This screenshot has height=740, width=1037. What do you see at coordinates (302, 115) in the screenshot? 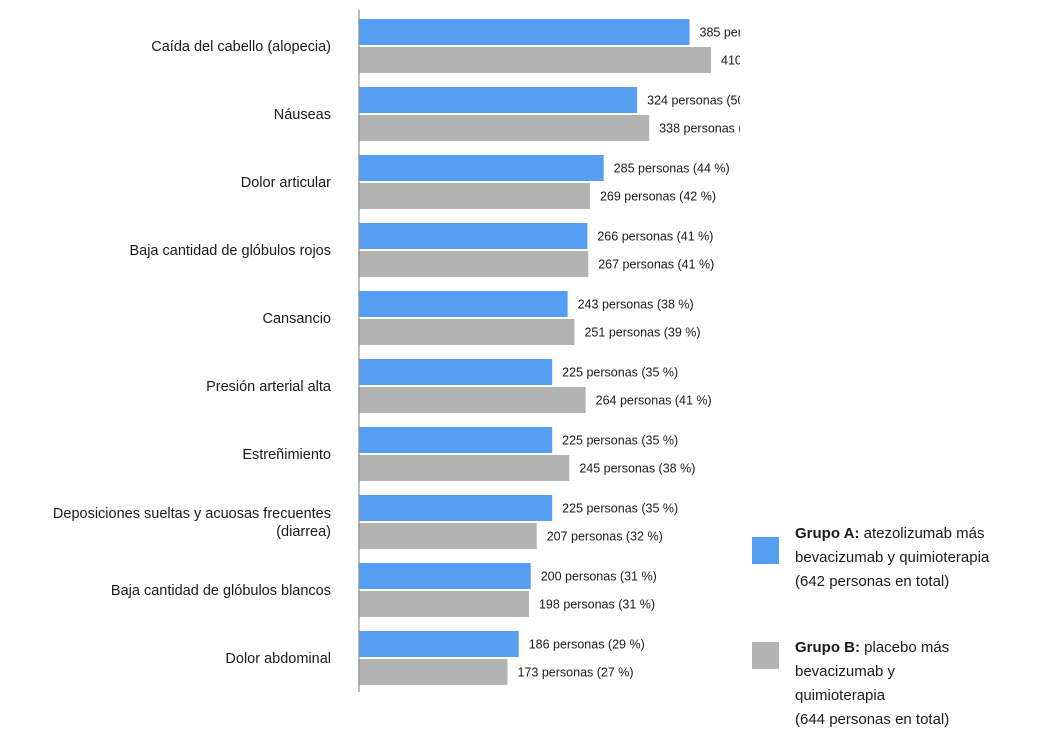
I see `category-label: Náuseas` at bounding box center [302, 115].